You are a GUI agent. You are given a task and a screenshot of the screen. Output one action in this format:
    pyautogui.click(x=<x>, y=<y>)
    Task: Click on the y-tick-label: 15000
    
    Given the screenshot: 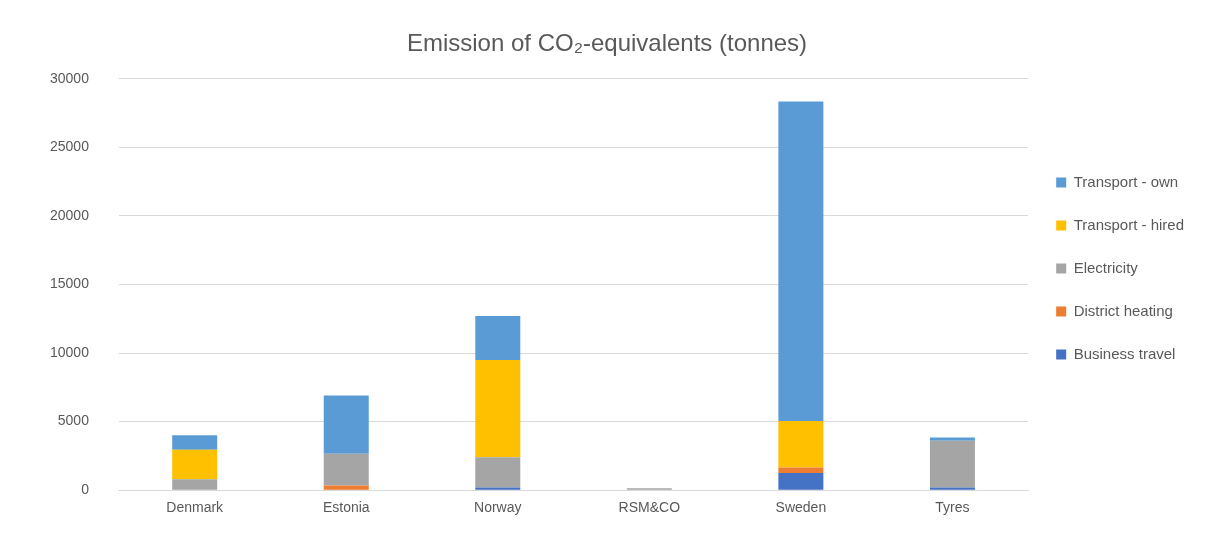 What is the action you would take?
    pyautogui.click(x=69, y=283)
    